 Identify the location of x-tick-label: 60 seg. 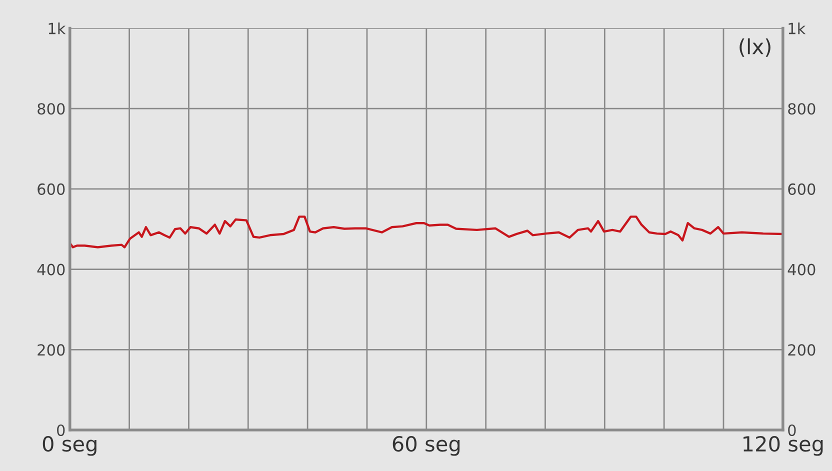
(426, 446).